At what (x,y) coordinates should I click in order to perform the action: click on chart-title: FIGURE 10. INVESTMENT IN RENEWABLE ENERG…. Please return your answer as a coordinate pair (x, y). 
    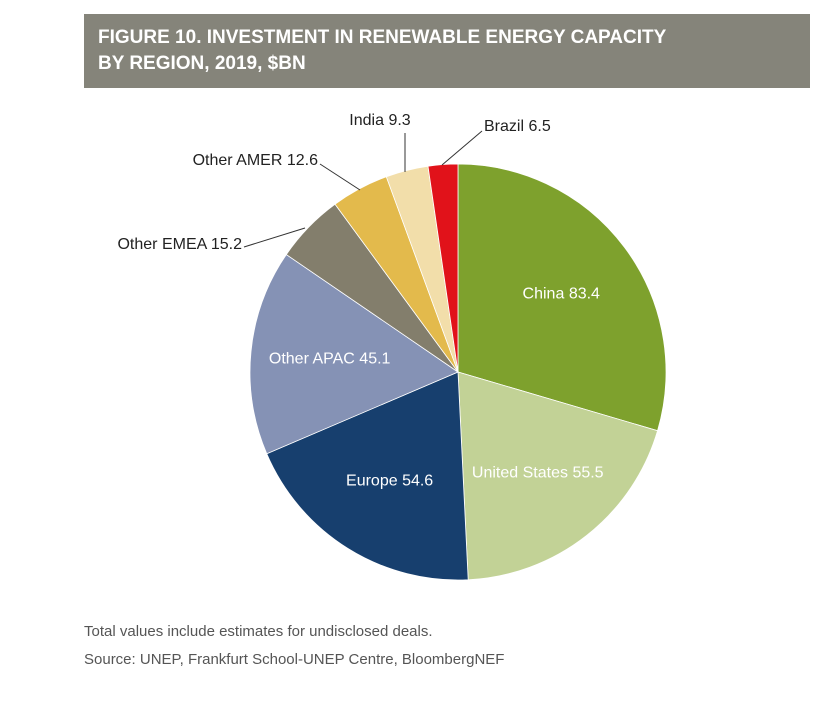
    Looking at the image, I should click on (382, 37).